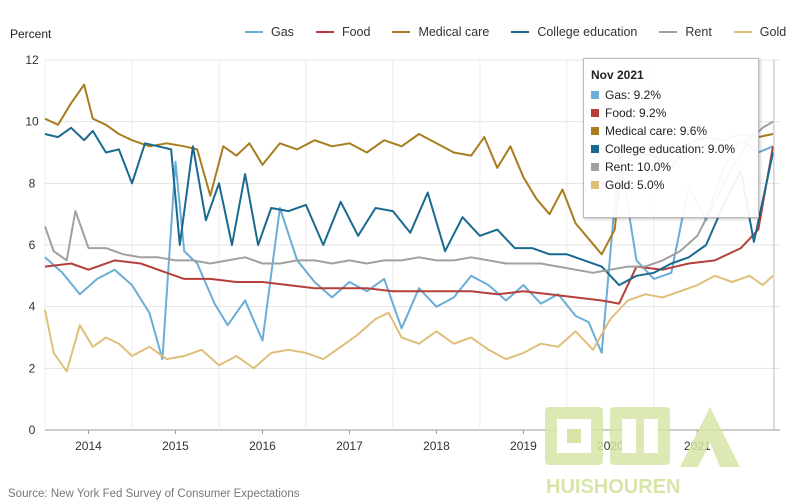 The height and width of the screenshot is (500, 800). Describe the element at coordinates (454, 32) in the screenshot. I see `legend-label-medical-care: Medical care` at that location.